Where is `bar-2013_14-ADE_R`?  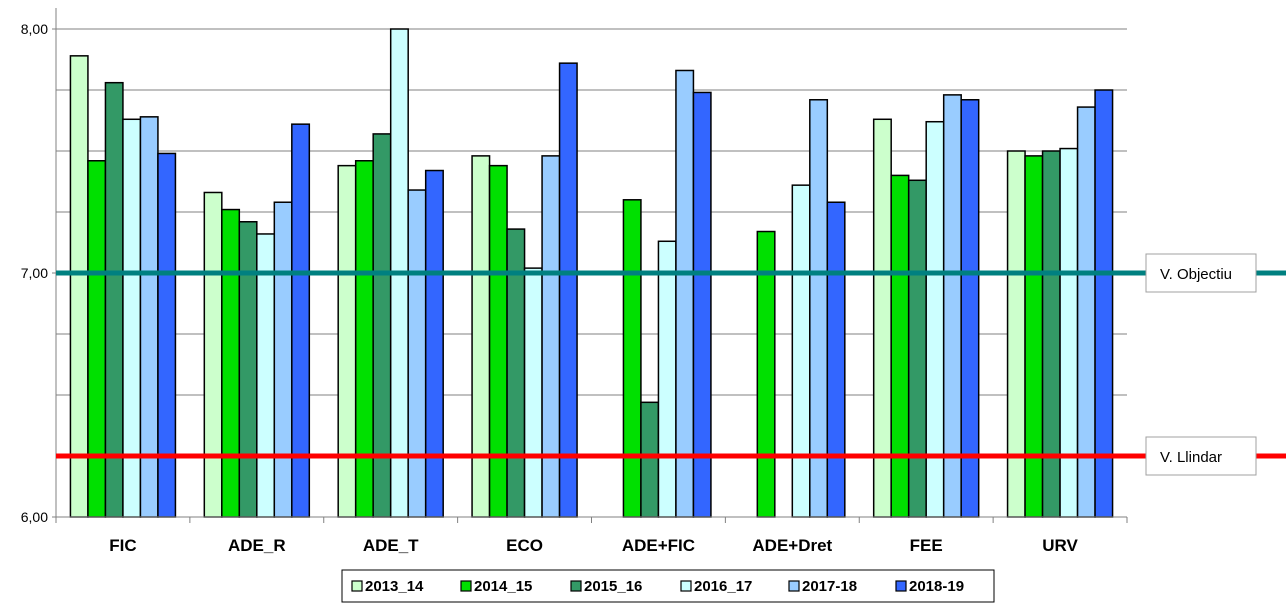 bar-2013_14-ADE_R is located at coordinates (213, 354).